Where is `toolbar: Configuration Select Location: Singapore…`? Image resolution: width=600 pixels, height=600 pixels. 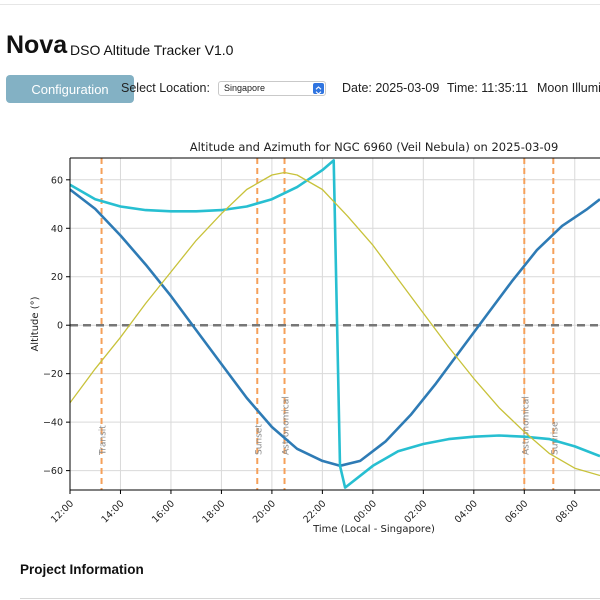 toolbar: Configuration Select Location: Singapore… is located at coordinates (300, 89).